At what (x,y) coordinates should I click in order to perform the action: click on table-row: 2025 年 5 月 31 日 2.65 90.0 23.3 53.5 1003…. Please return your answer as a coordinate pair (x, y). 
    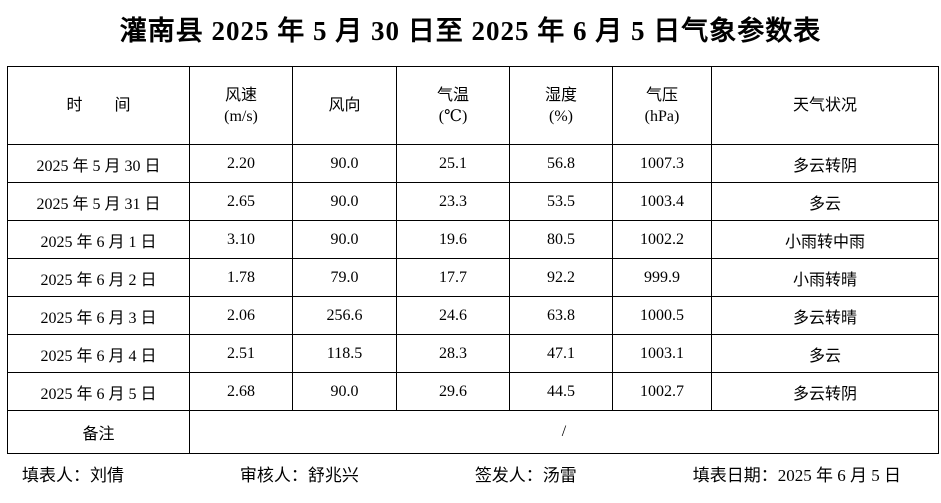
    Looking at the image, I should click on (473, 201).